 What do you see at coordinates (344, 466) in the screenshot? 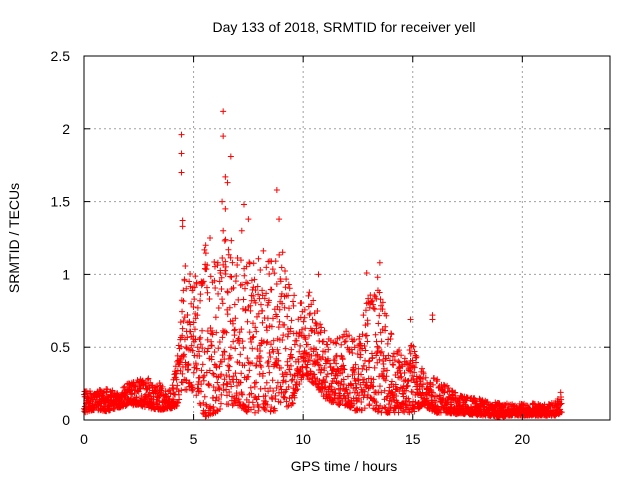
I see `x-axis-label: GPS time / hours` at bounding box center [344, 466].